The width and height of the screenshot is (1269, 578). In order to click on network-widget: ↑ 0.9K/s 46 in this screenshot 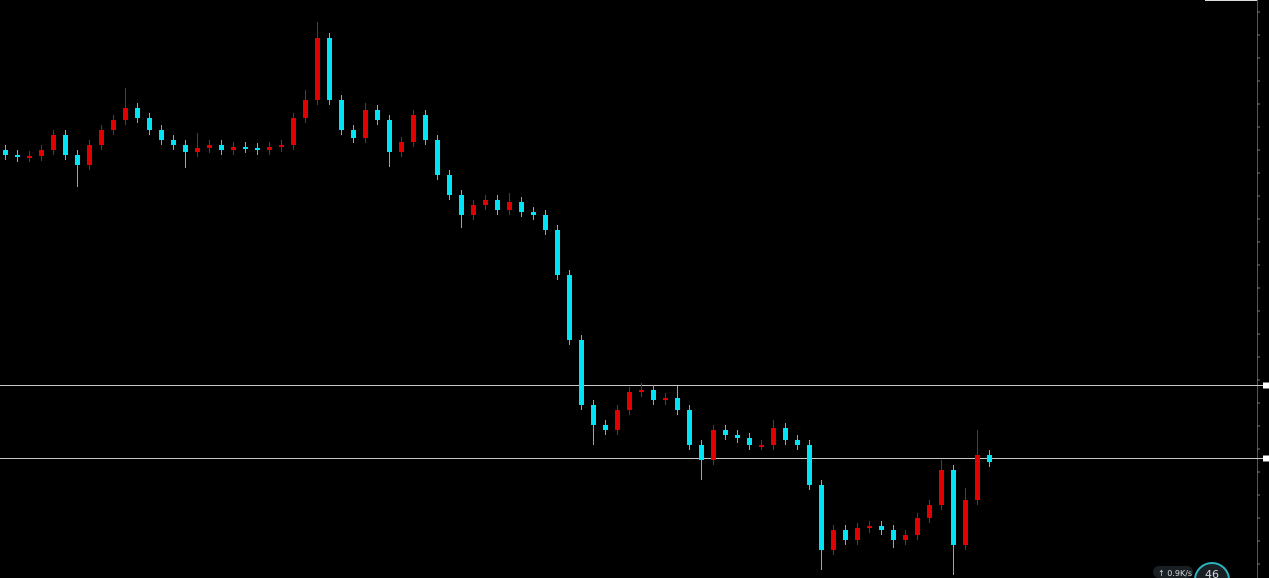, I will do `click(1191, 570)`.